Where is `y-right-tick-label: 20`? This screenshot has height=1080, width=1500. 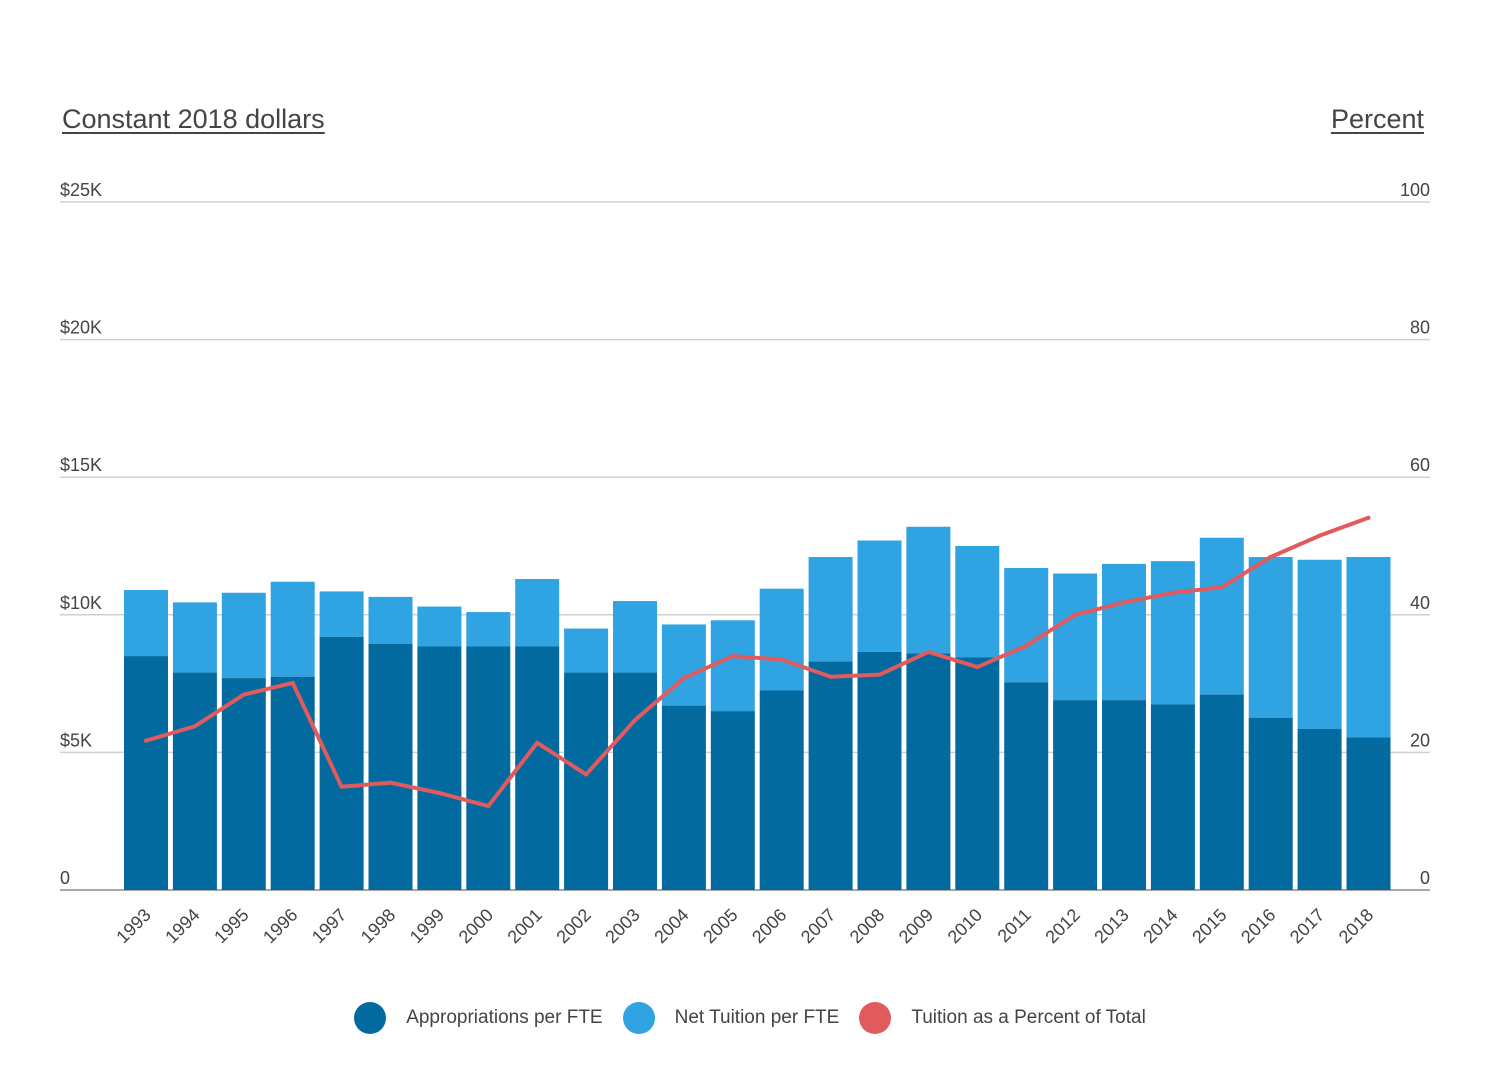 y-right-tick-label: 20 is located at coordinates (1420, 740).